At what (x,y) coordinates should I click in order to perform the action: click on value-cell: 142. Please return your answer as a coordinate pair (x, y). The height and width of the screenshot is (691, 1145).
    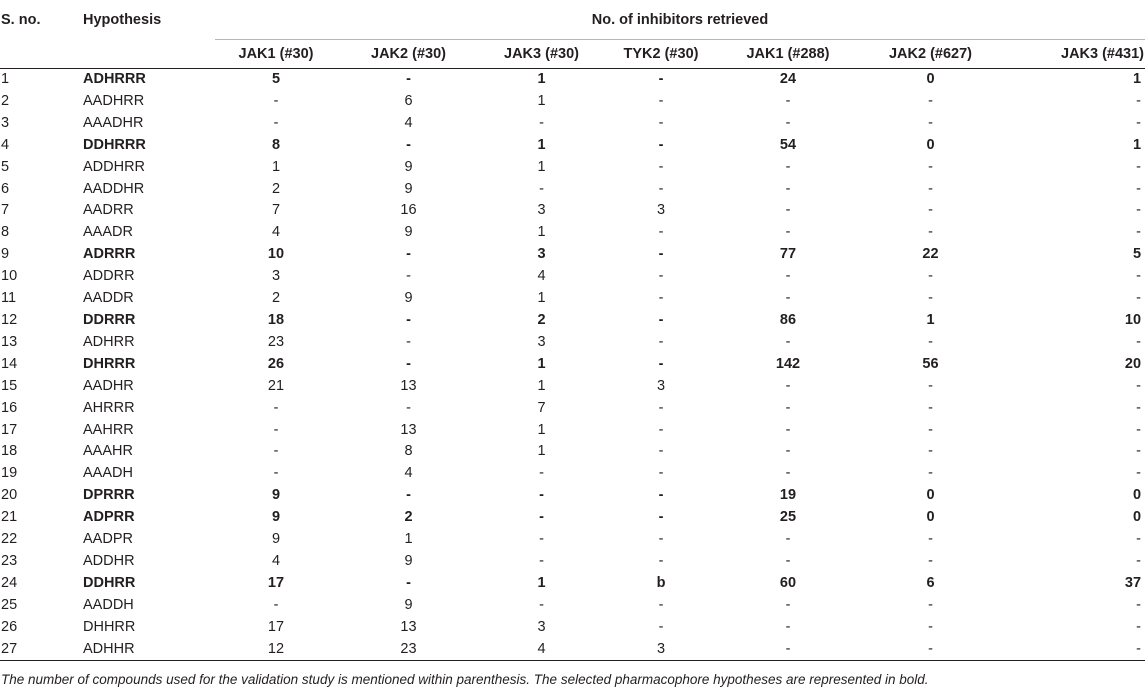
    Looking at the image, I should click on (788, 363).